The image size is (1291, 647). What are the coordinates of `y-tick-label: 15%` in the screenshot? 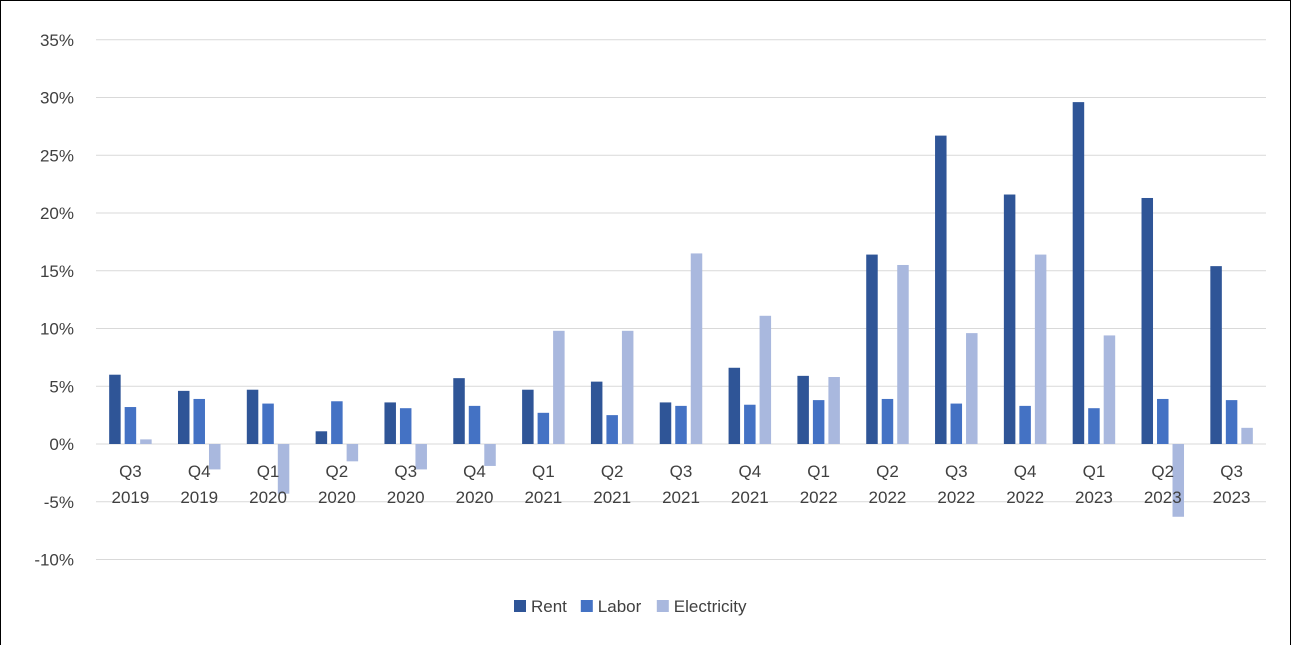 It's located at (57, 271).